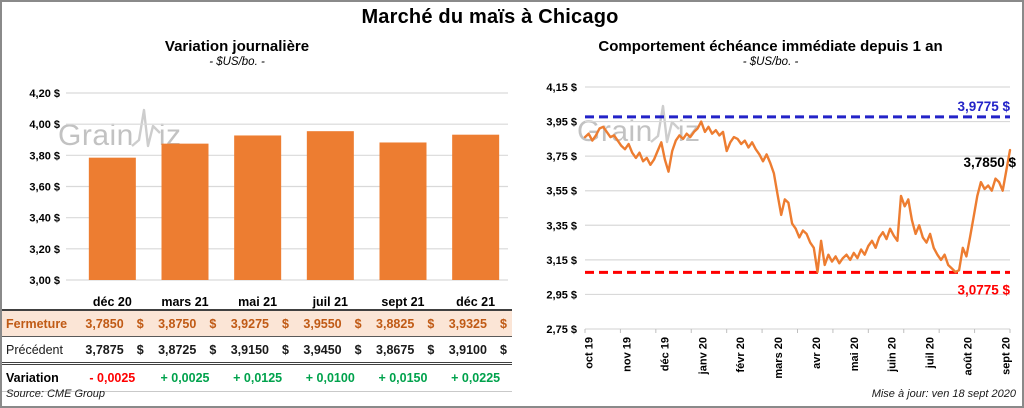  Describe the element at coordinates (561, 226) in the screenshot. I see `y-axis-tick-label: 3,35 $` at that location.